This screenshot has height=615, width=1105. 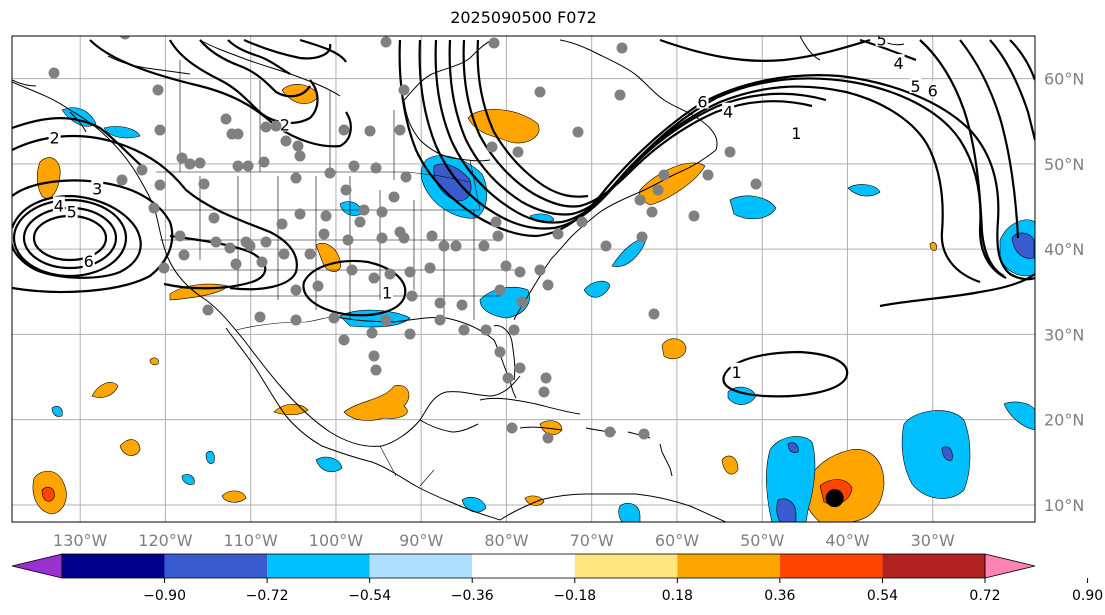 What do you see at coordinates (984, 596) in the screenshot?
I see `colorbar-tick-label: 0.72` at bounding box center [984, 596].